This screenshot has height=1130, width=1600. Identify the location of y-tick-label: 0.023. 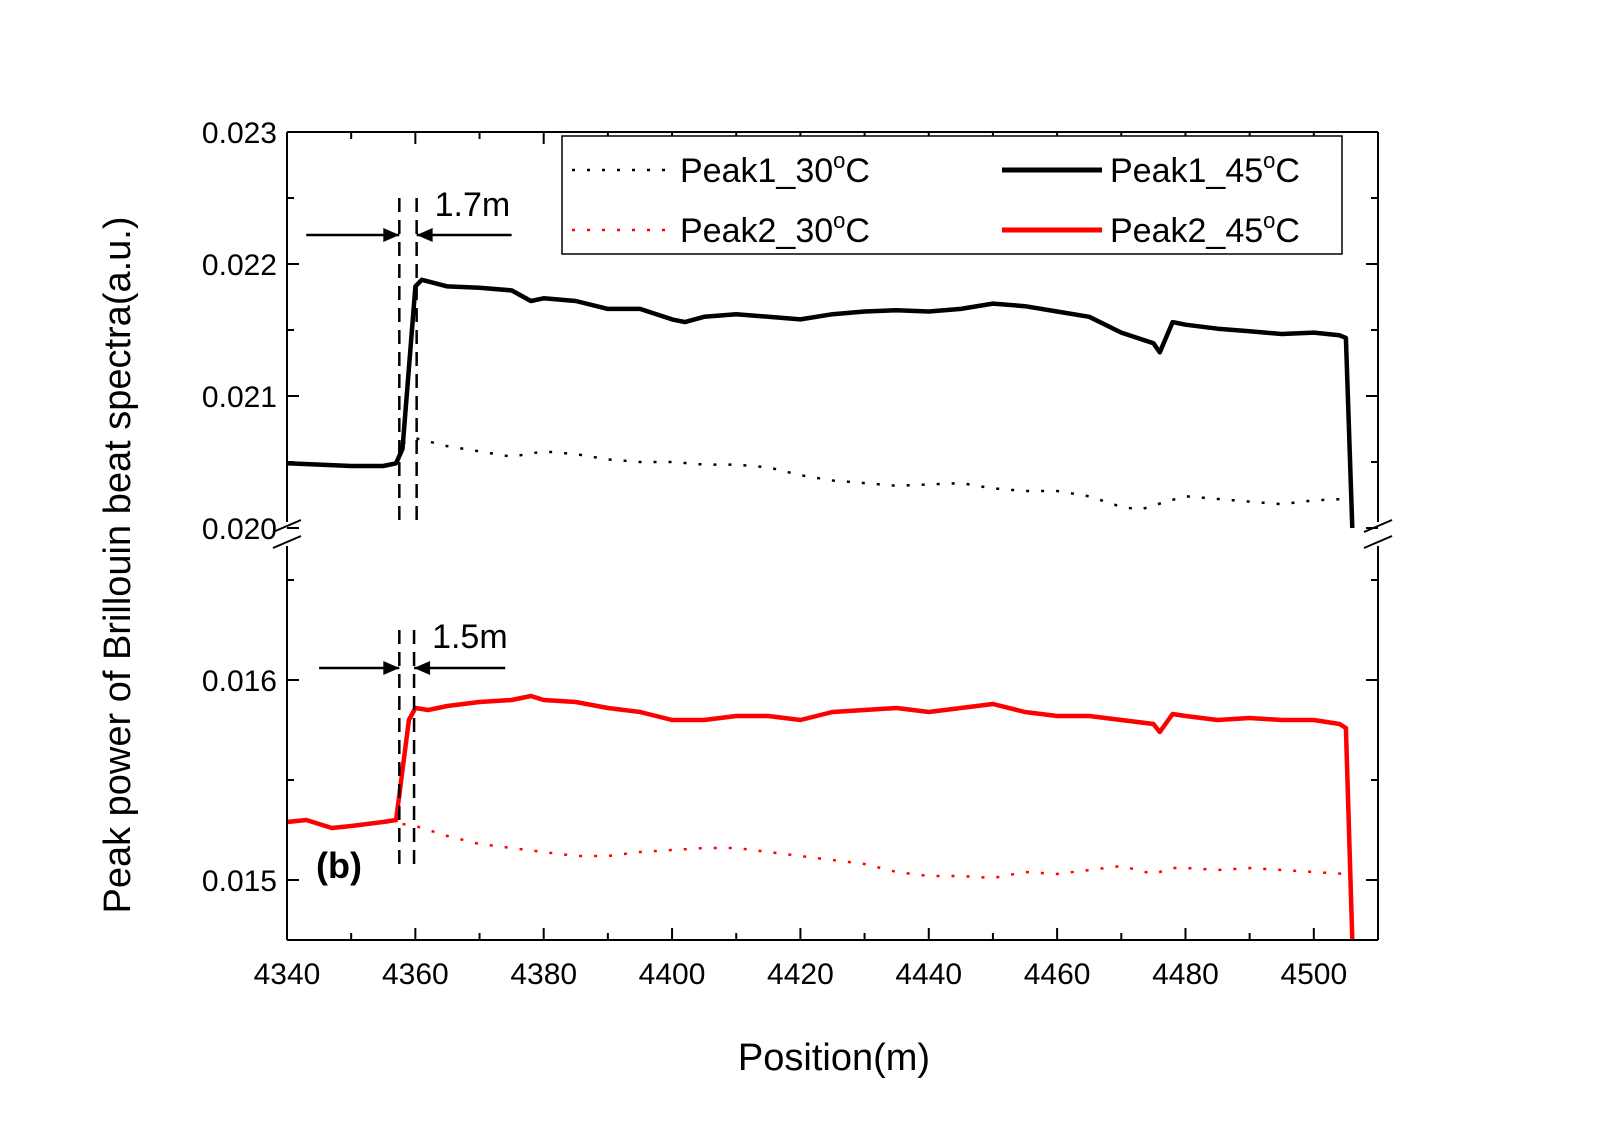
(239, 133).